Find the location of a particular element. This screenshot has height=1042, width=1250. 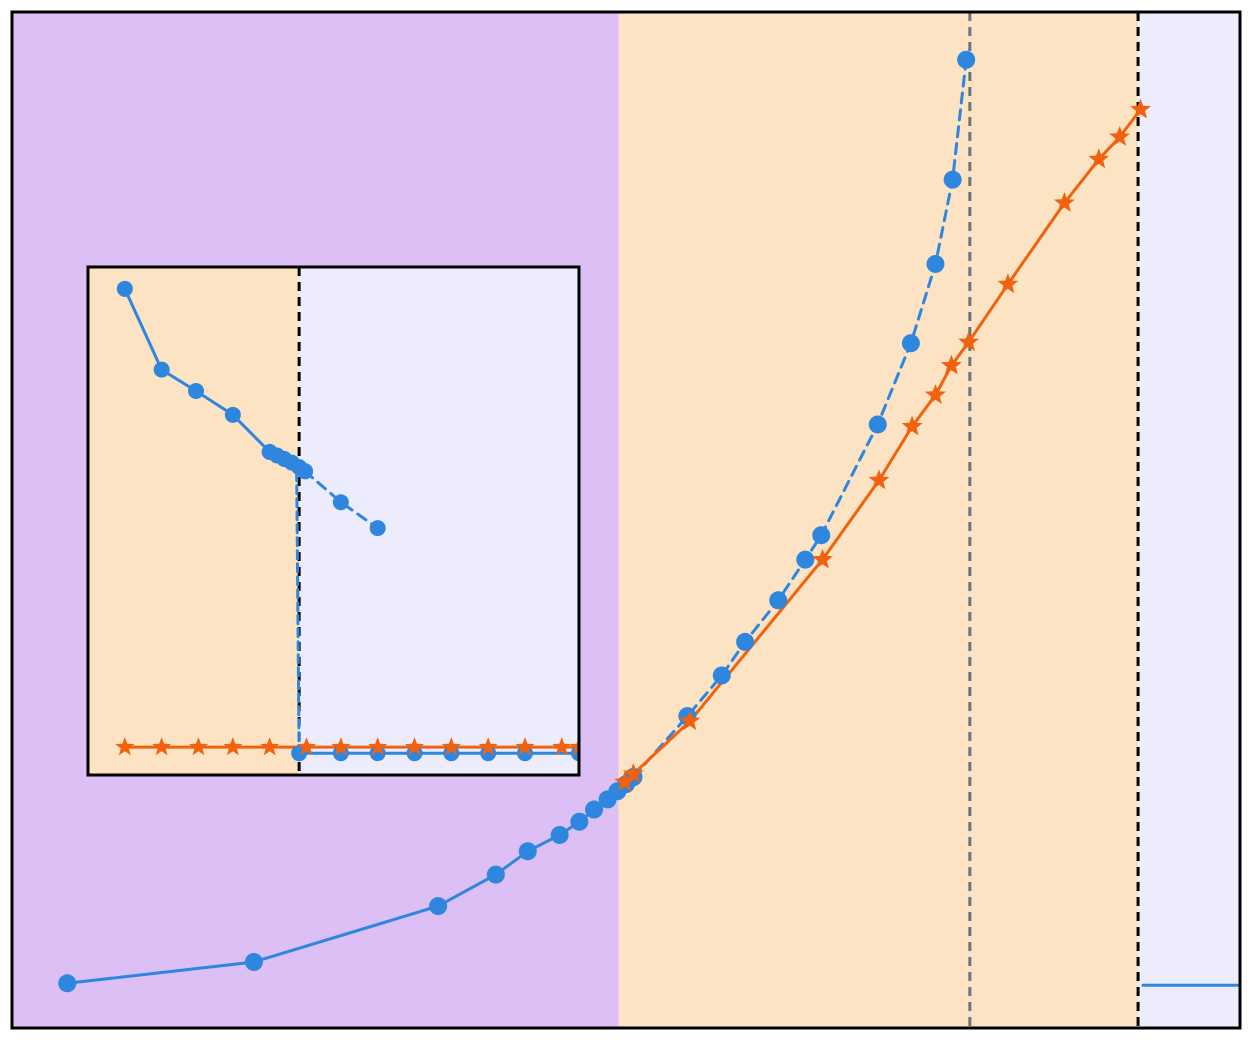

inset-inset-region-left is located at coordinates (193, 521).